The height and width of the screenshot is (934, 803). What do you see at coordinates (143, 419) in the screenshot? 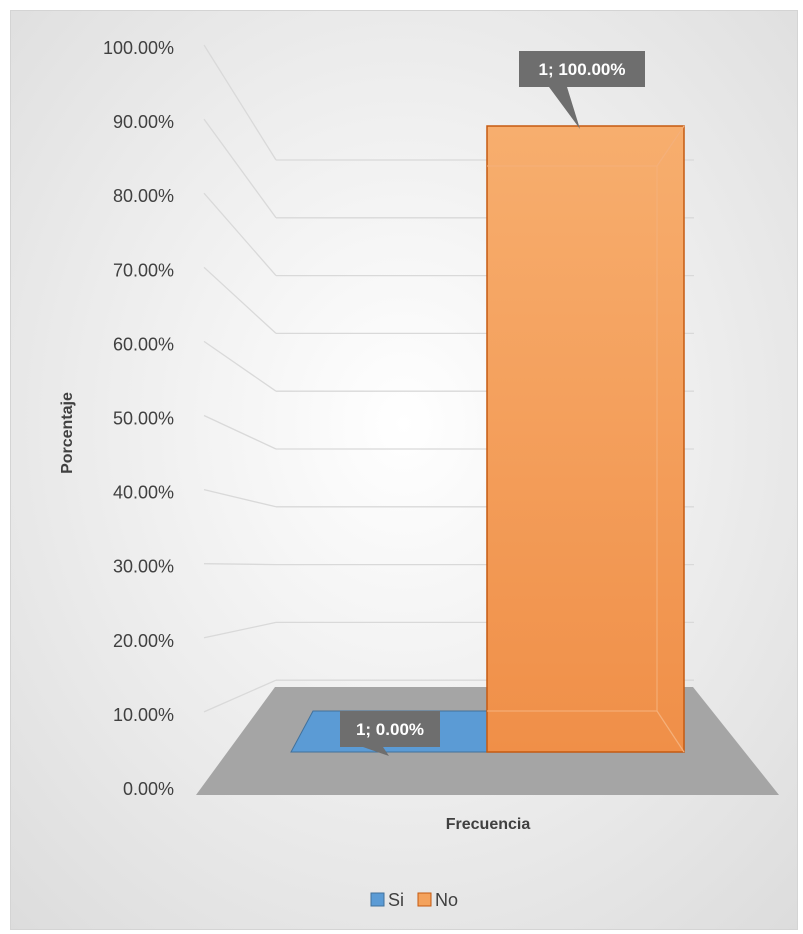
I see `y-tick-label: 50.00%` at bounding box center [143, 419].